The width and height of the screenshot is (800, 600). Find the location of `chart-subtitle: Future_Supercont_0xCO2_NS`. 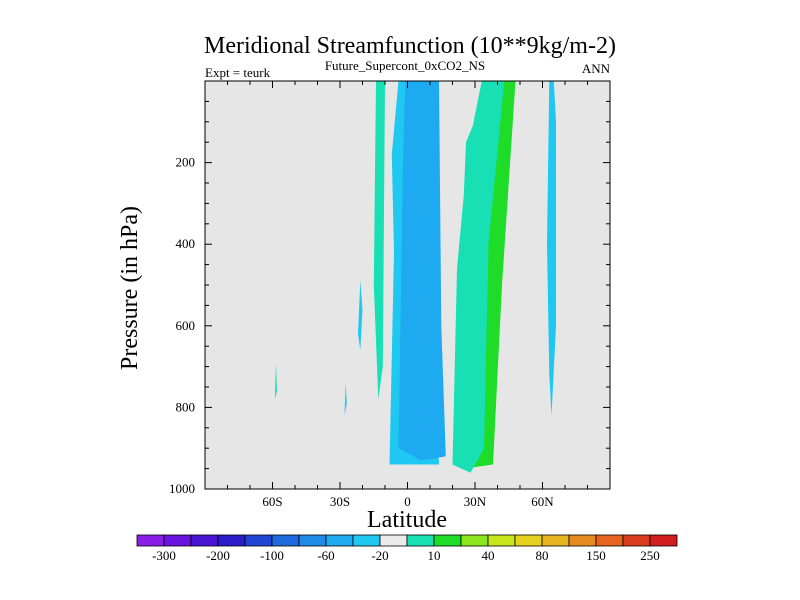

chart-subtitle: Future_Supercont_0xCO2_NS is located at coordinates (405, 65).